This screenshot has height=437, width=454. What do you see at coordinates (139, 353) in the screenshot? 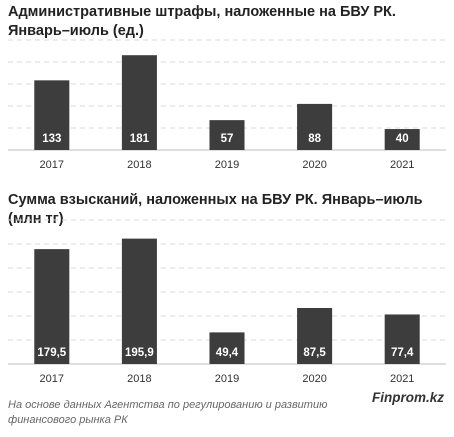
I see `data-label: 195,9` at bounding box center [139, 353].